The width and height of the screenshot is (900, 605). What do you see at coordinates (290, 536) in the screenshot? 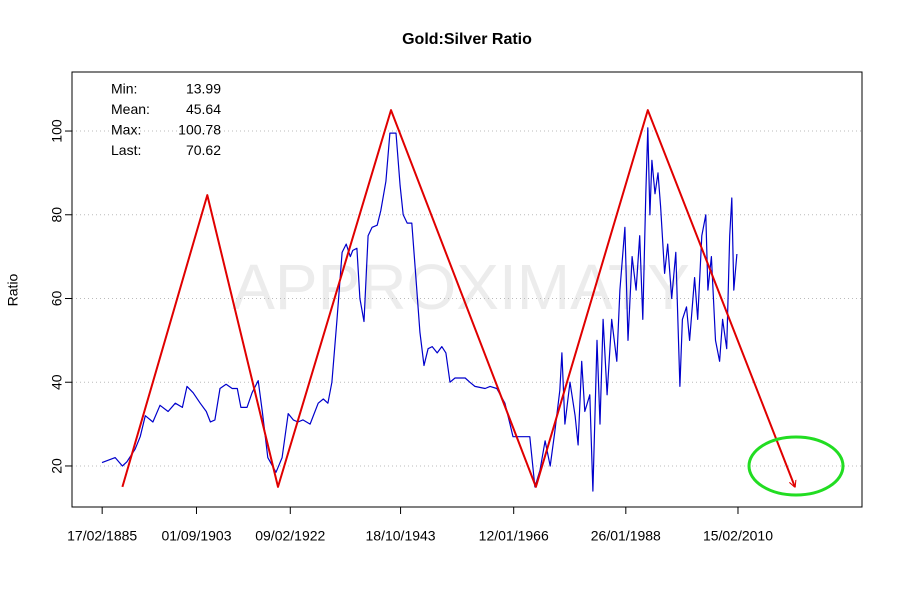
I see `x-tick-label: 09/02/1922` at bounding box center [290, 536].